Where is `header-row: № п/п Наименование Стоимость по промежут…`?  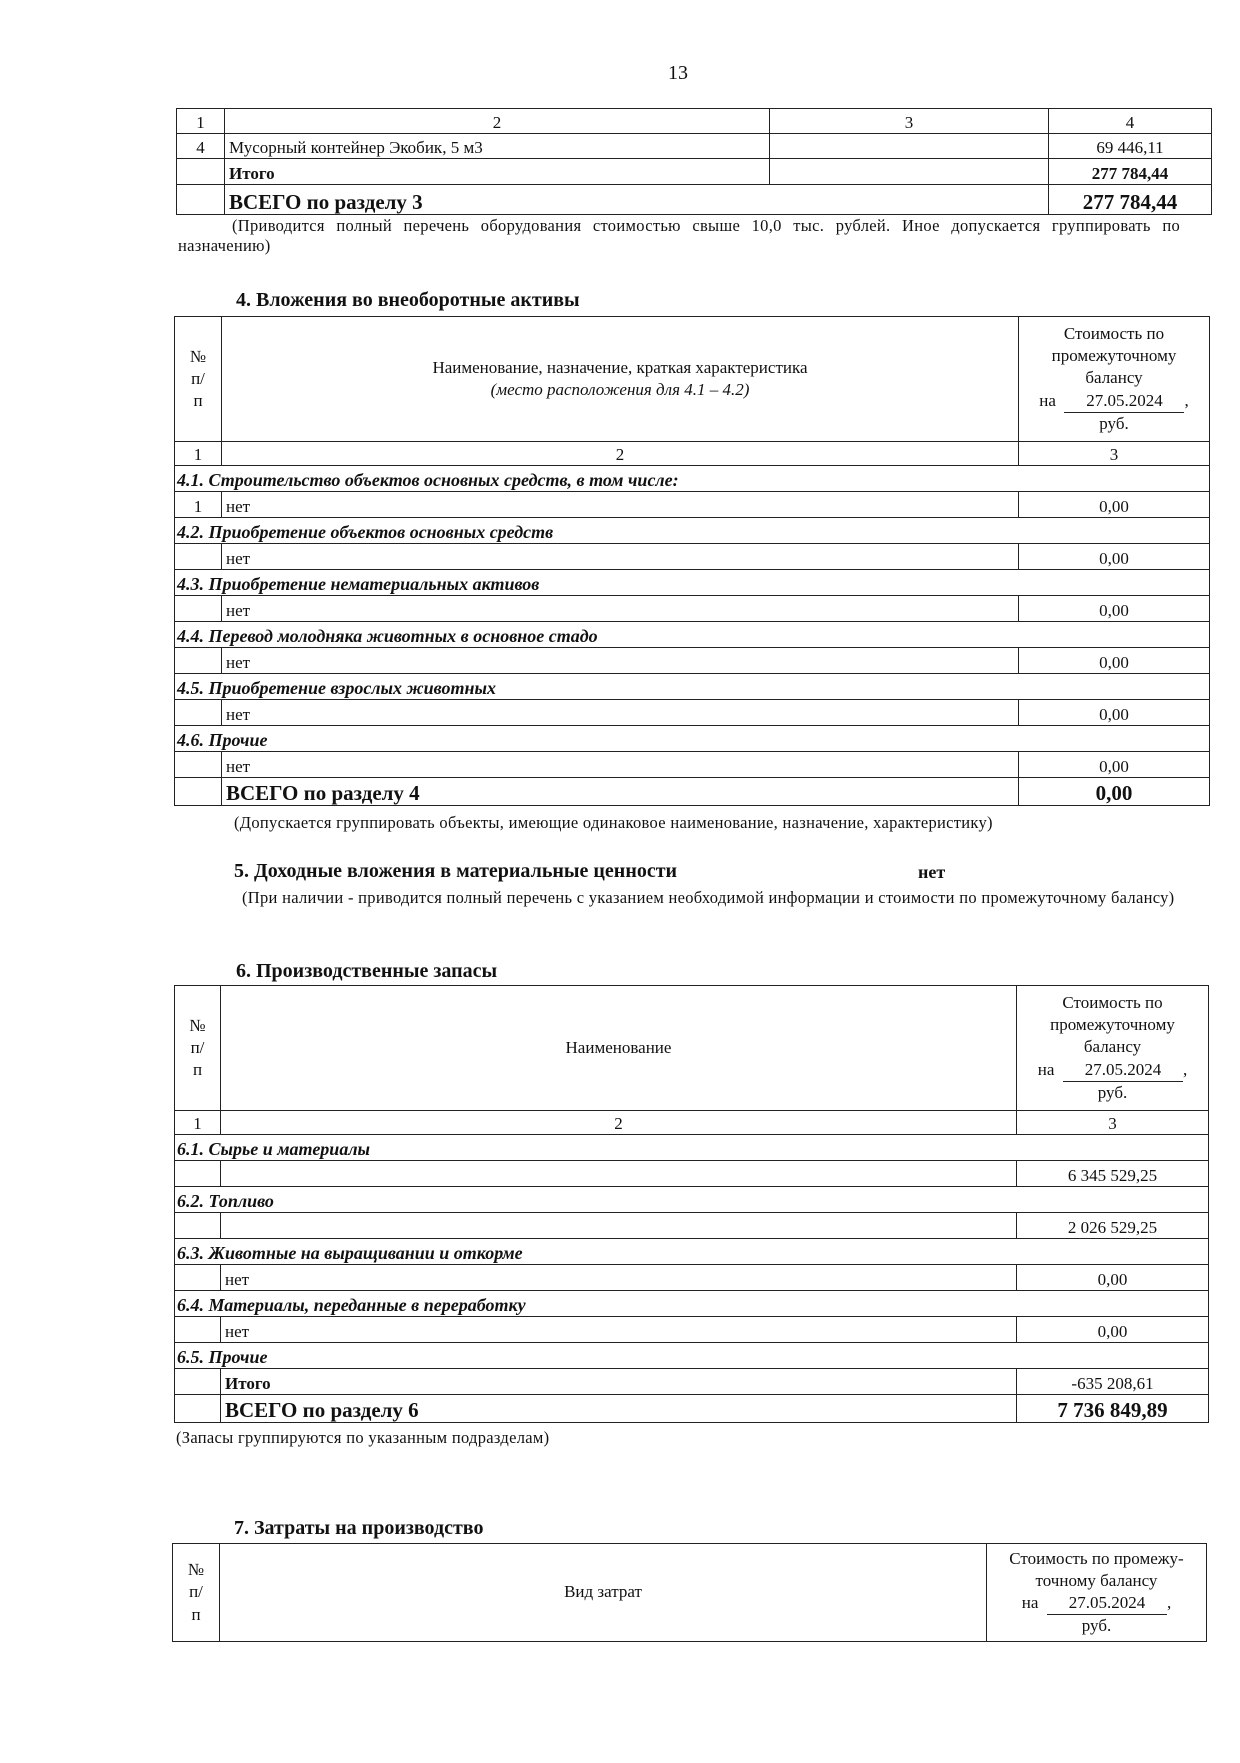
header-row: № п/п Наименование Стоимость по промежут… is located at coordinates (691, 1048).